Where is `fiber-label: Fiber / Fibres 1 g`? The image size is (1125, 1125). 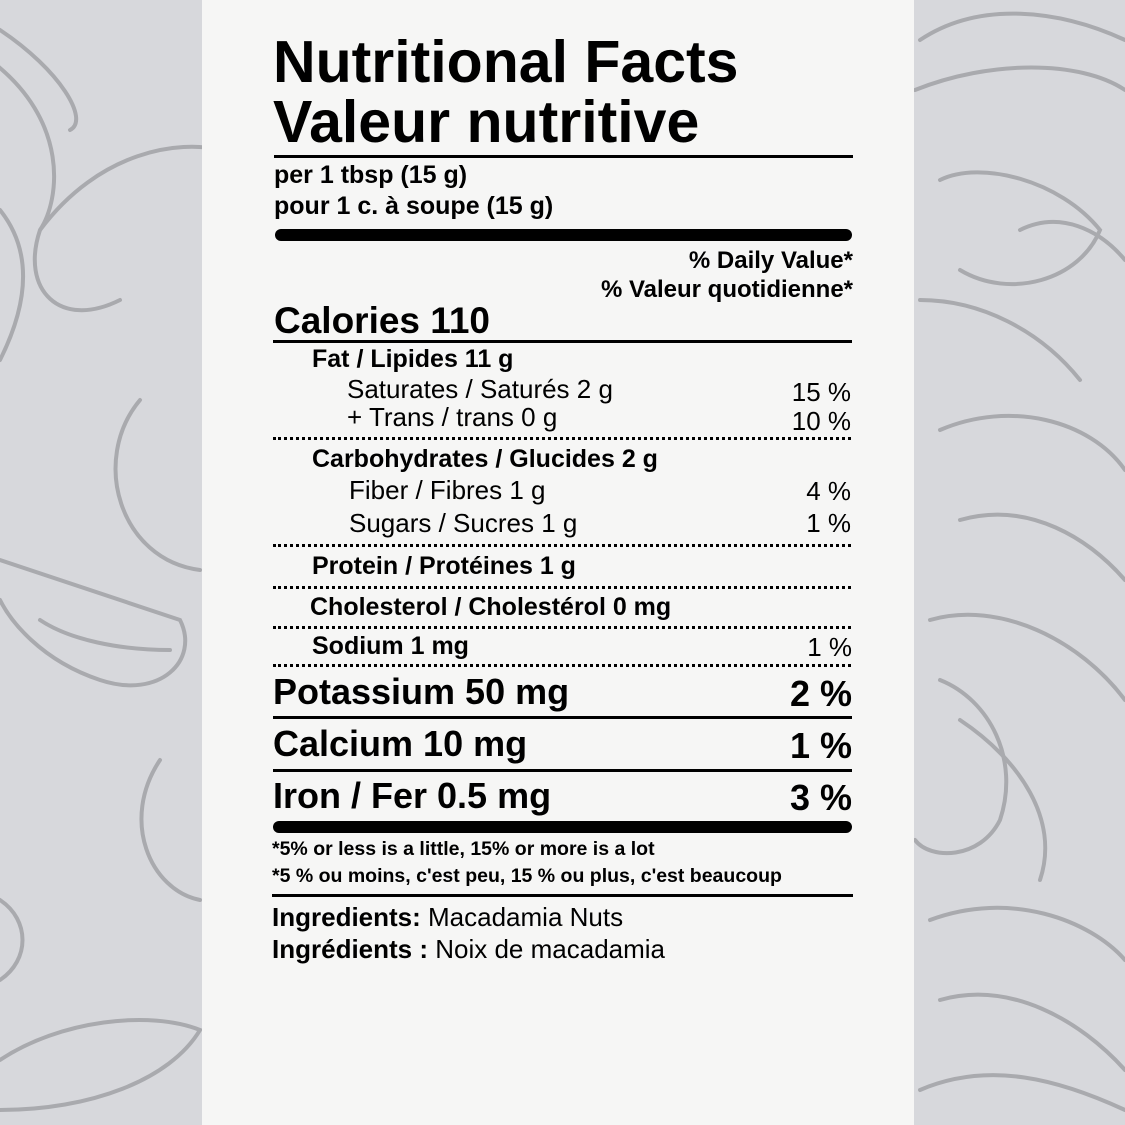 fiber-label: Fiber / Fibres 1 g is located at coordinates (447, 490).